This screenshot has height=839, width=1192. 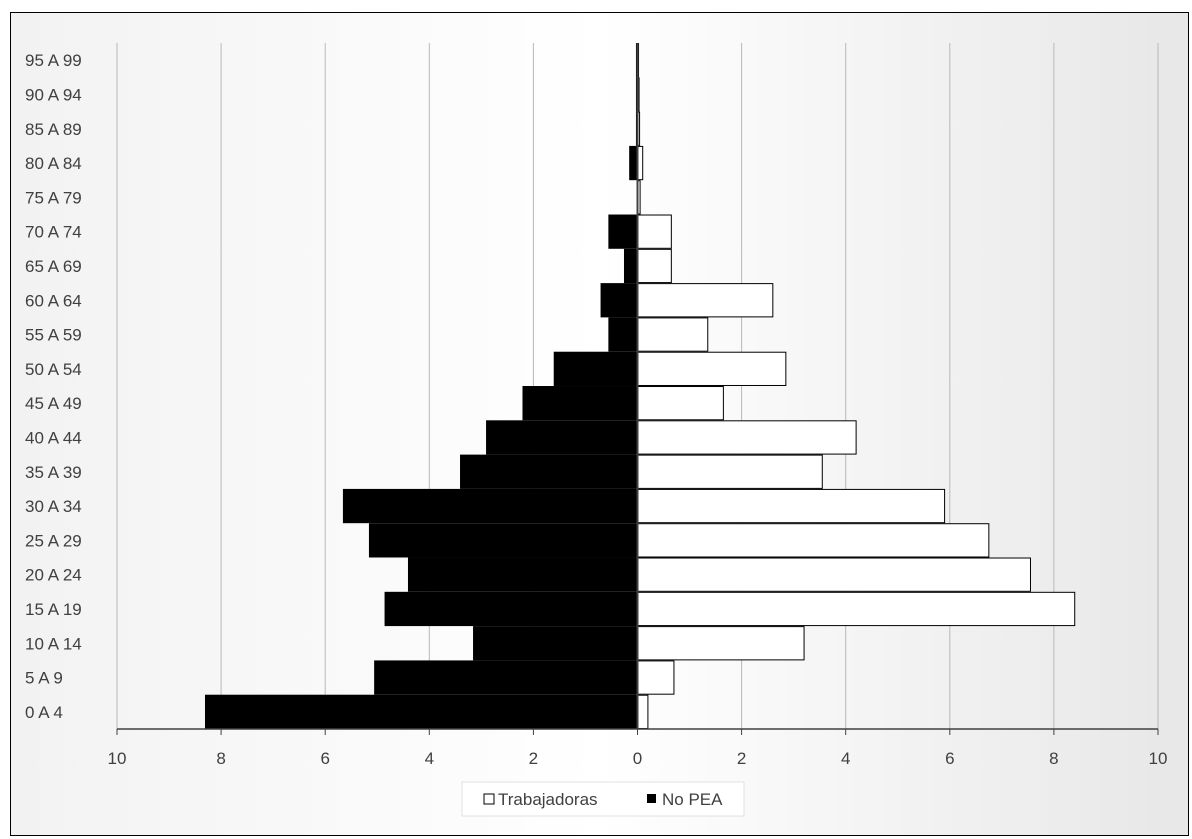 What do you see at coordinates (692, 799) in the screenshot?
I see `legend-label-no-pea: No PEA` at bounding box center [692, 799].